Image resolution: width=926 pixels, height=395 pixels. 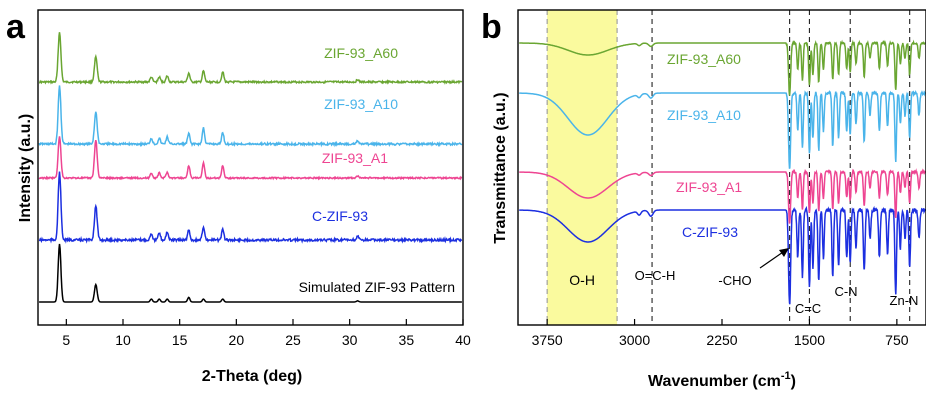 I want to click on xrd-series-label: C-ZIF-93, so click(x=340, y=216).